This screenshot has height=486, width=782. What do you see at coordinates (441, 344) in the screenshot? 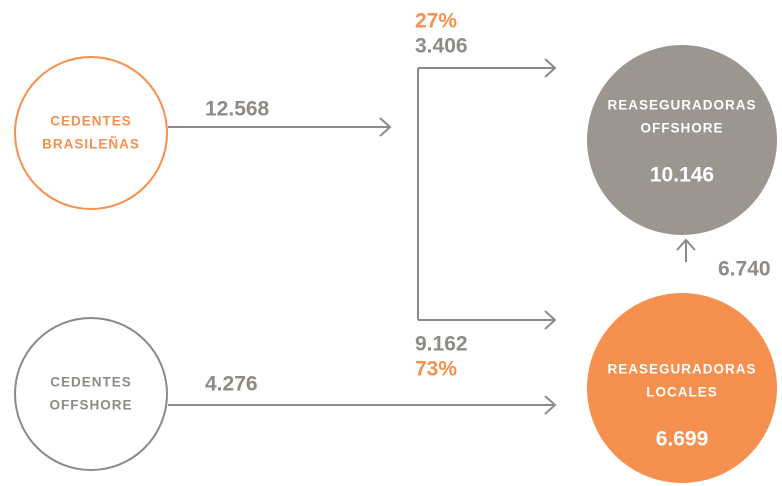
I see `flow-label: 9.162` at bounding box center [441, 344].